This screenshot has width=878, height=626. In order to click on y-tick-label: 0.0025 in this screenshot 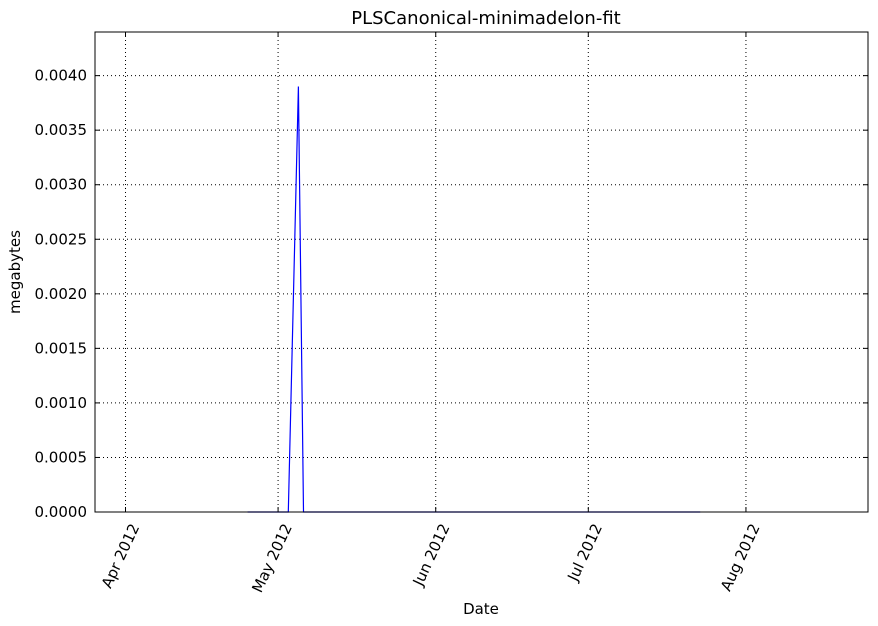, I will do `click(61, 239)`.